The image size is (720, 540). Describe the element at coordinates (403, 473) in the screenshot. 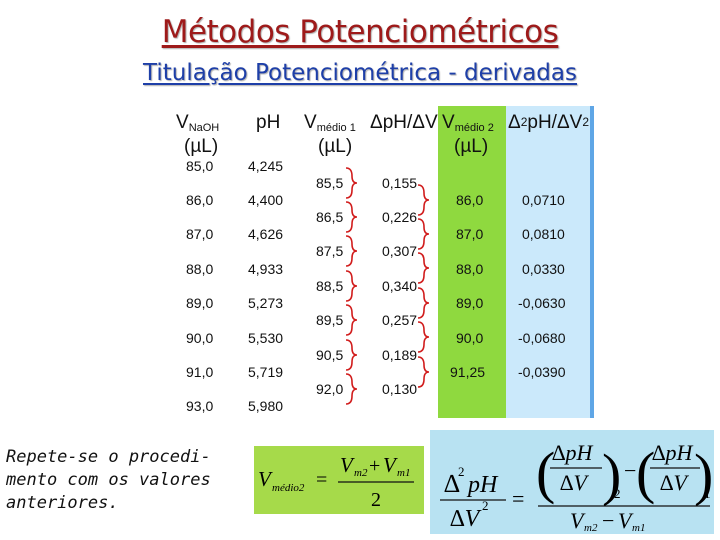

I see `f1-num-b-sub: m1` at that location.